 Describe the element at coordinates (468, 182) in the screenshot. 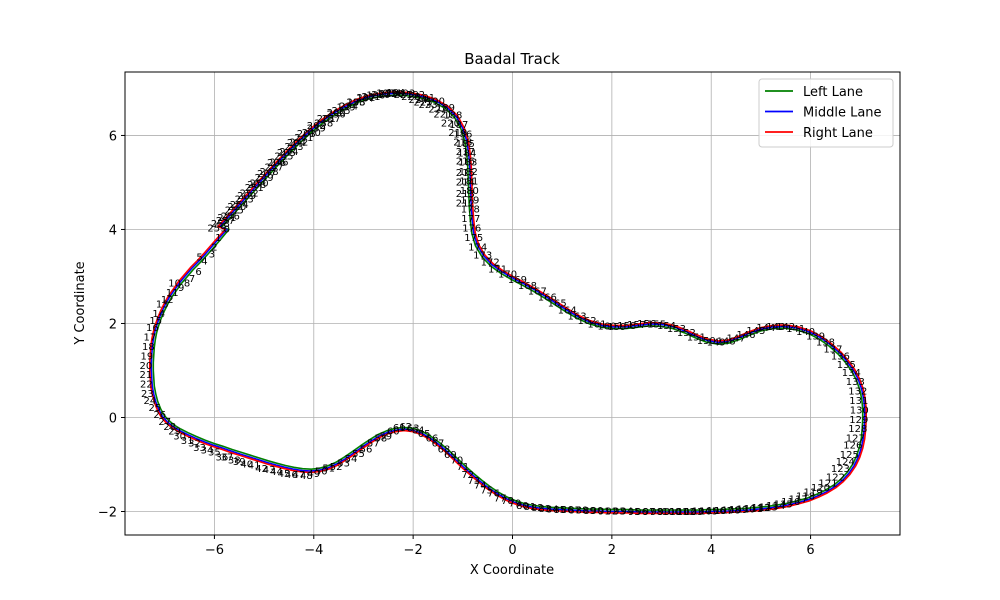

I see `waypoint-label: 181` at that location.